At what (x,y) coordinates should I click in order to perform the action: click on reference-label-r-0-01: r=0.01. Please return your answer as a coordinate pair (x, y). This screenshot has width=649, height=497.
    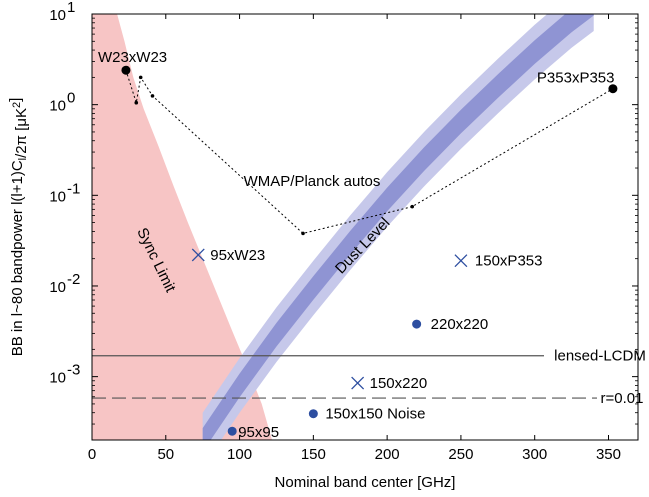
    Looking at the image, I should click on (622, 398).